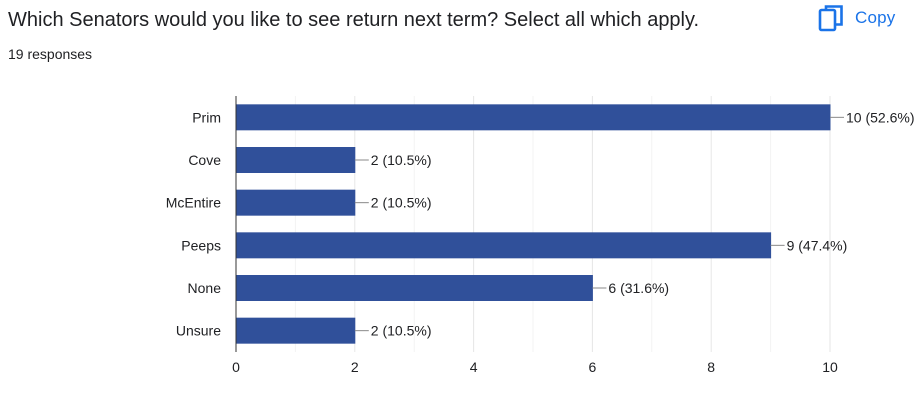 This screenshot has width=924, height=400. Describe the element at coordinates (638, 288) in the screenshot. I see `data-label: 6 (31.6%)` at that location.